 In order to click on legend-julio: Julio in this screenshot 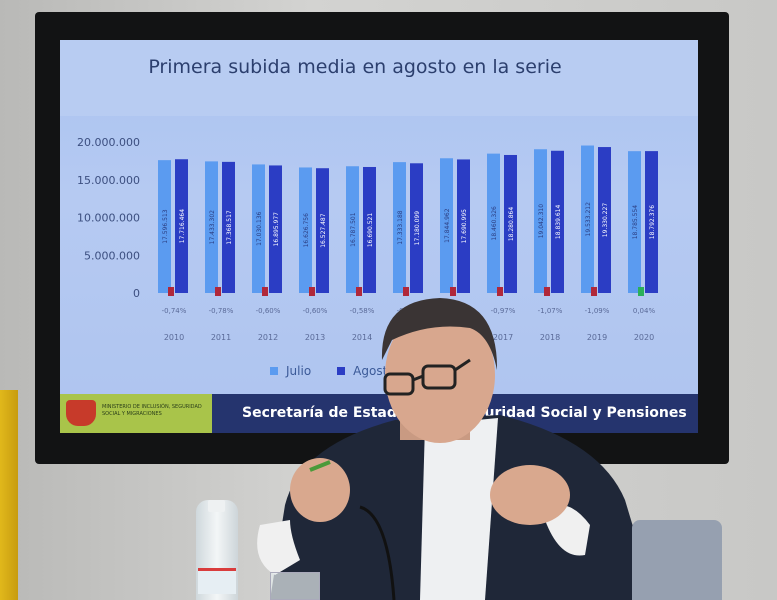, I will do `click(290, 371)`.